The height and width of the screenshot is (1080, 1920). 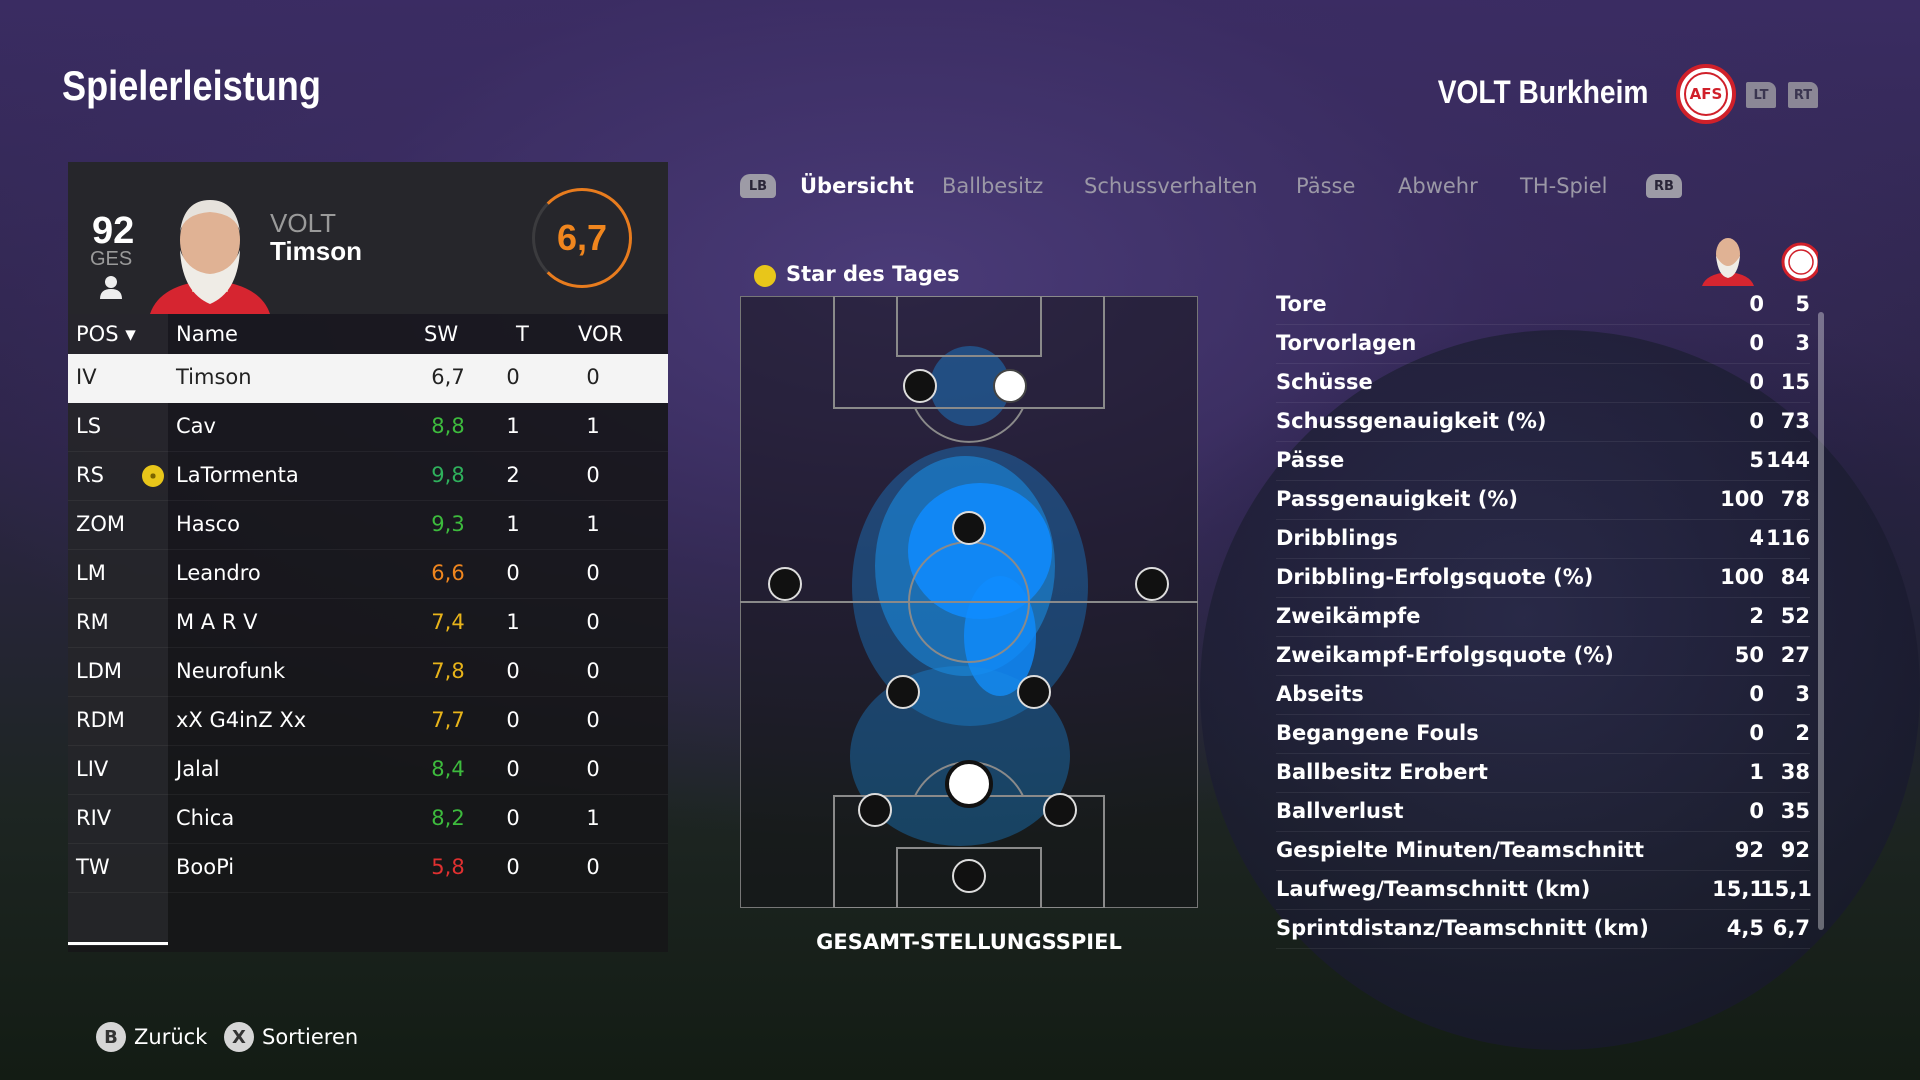 I want to click on row-rating: 8,4, so click(x=448, y=769).